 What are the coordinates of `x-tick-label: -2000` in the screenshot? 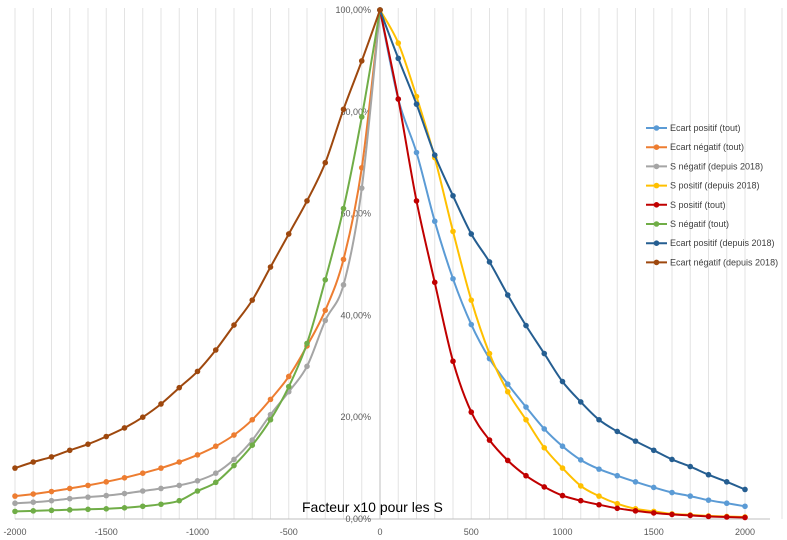 It's located at (14, 532).